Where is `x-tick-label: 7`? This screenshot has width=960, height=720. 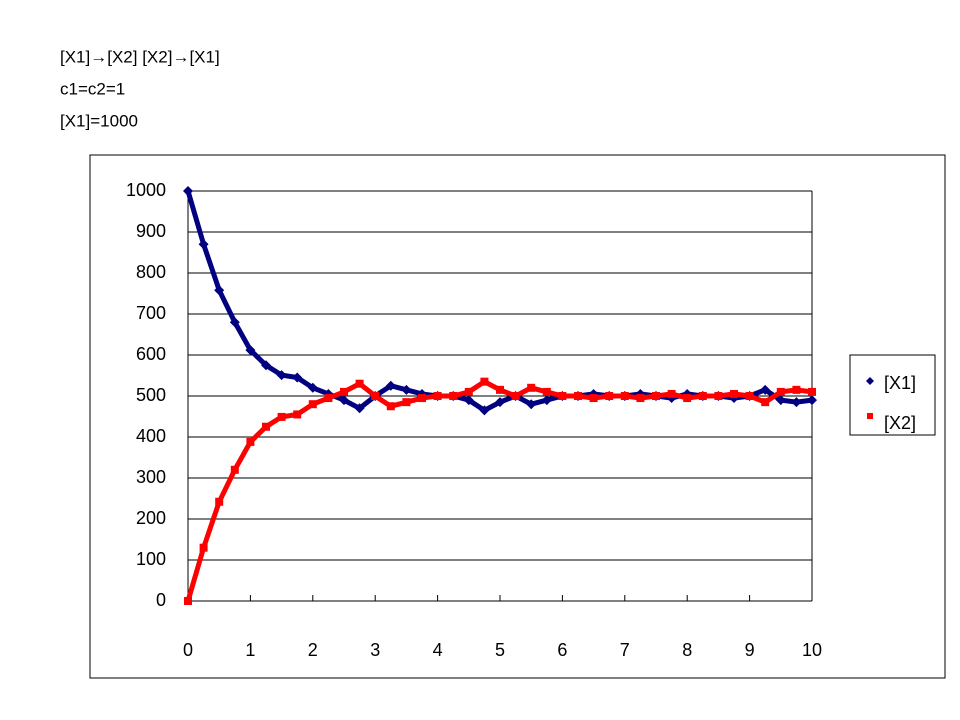
x-tick-label: 7 is located at coordinates (625, 650).